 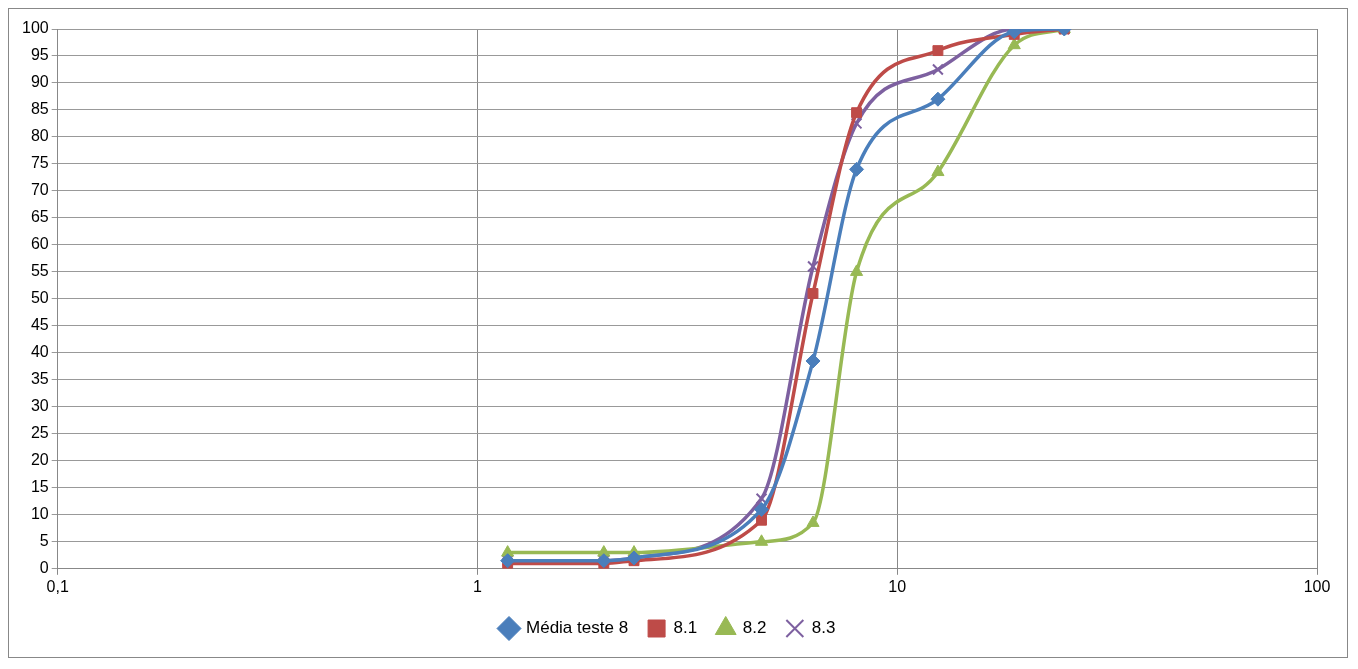 I want to click on y-tick-label: 95, so click(x=39, y=55).